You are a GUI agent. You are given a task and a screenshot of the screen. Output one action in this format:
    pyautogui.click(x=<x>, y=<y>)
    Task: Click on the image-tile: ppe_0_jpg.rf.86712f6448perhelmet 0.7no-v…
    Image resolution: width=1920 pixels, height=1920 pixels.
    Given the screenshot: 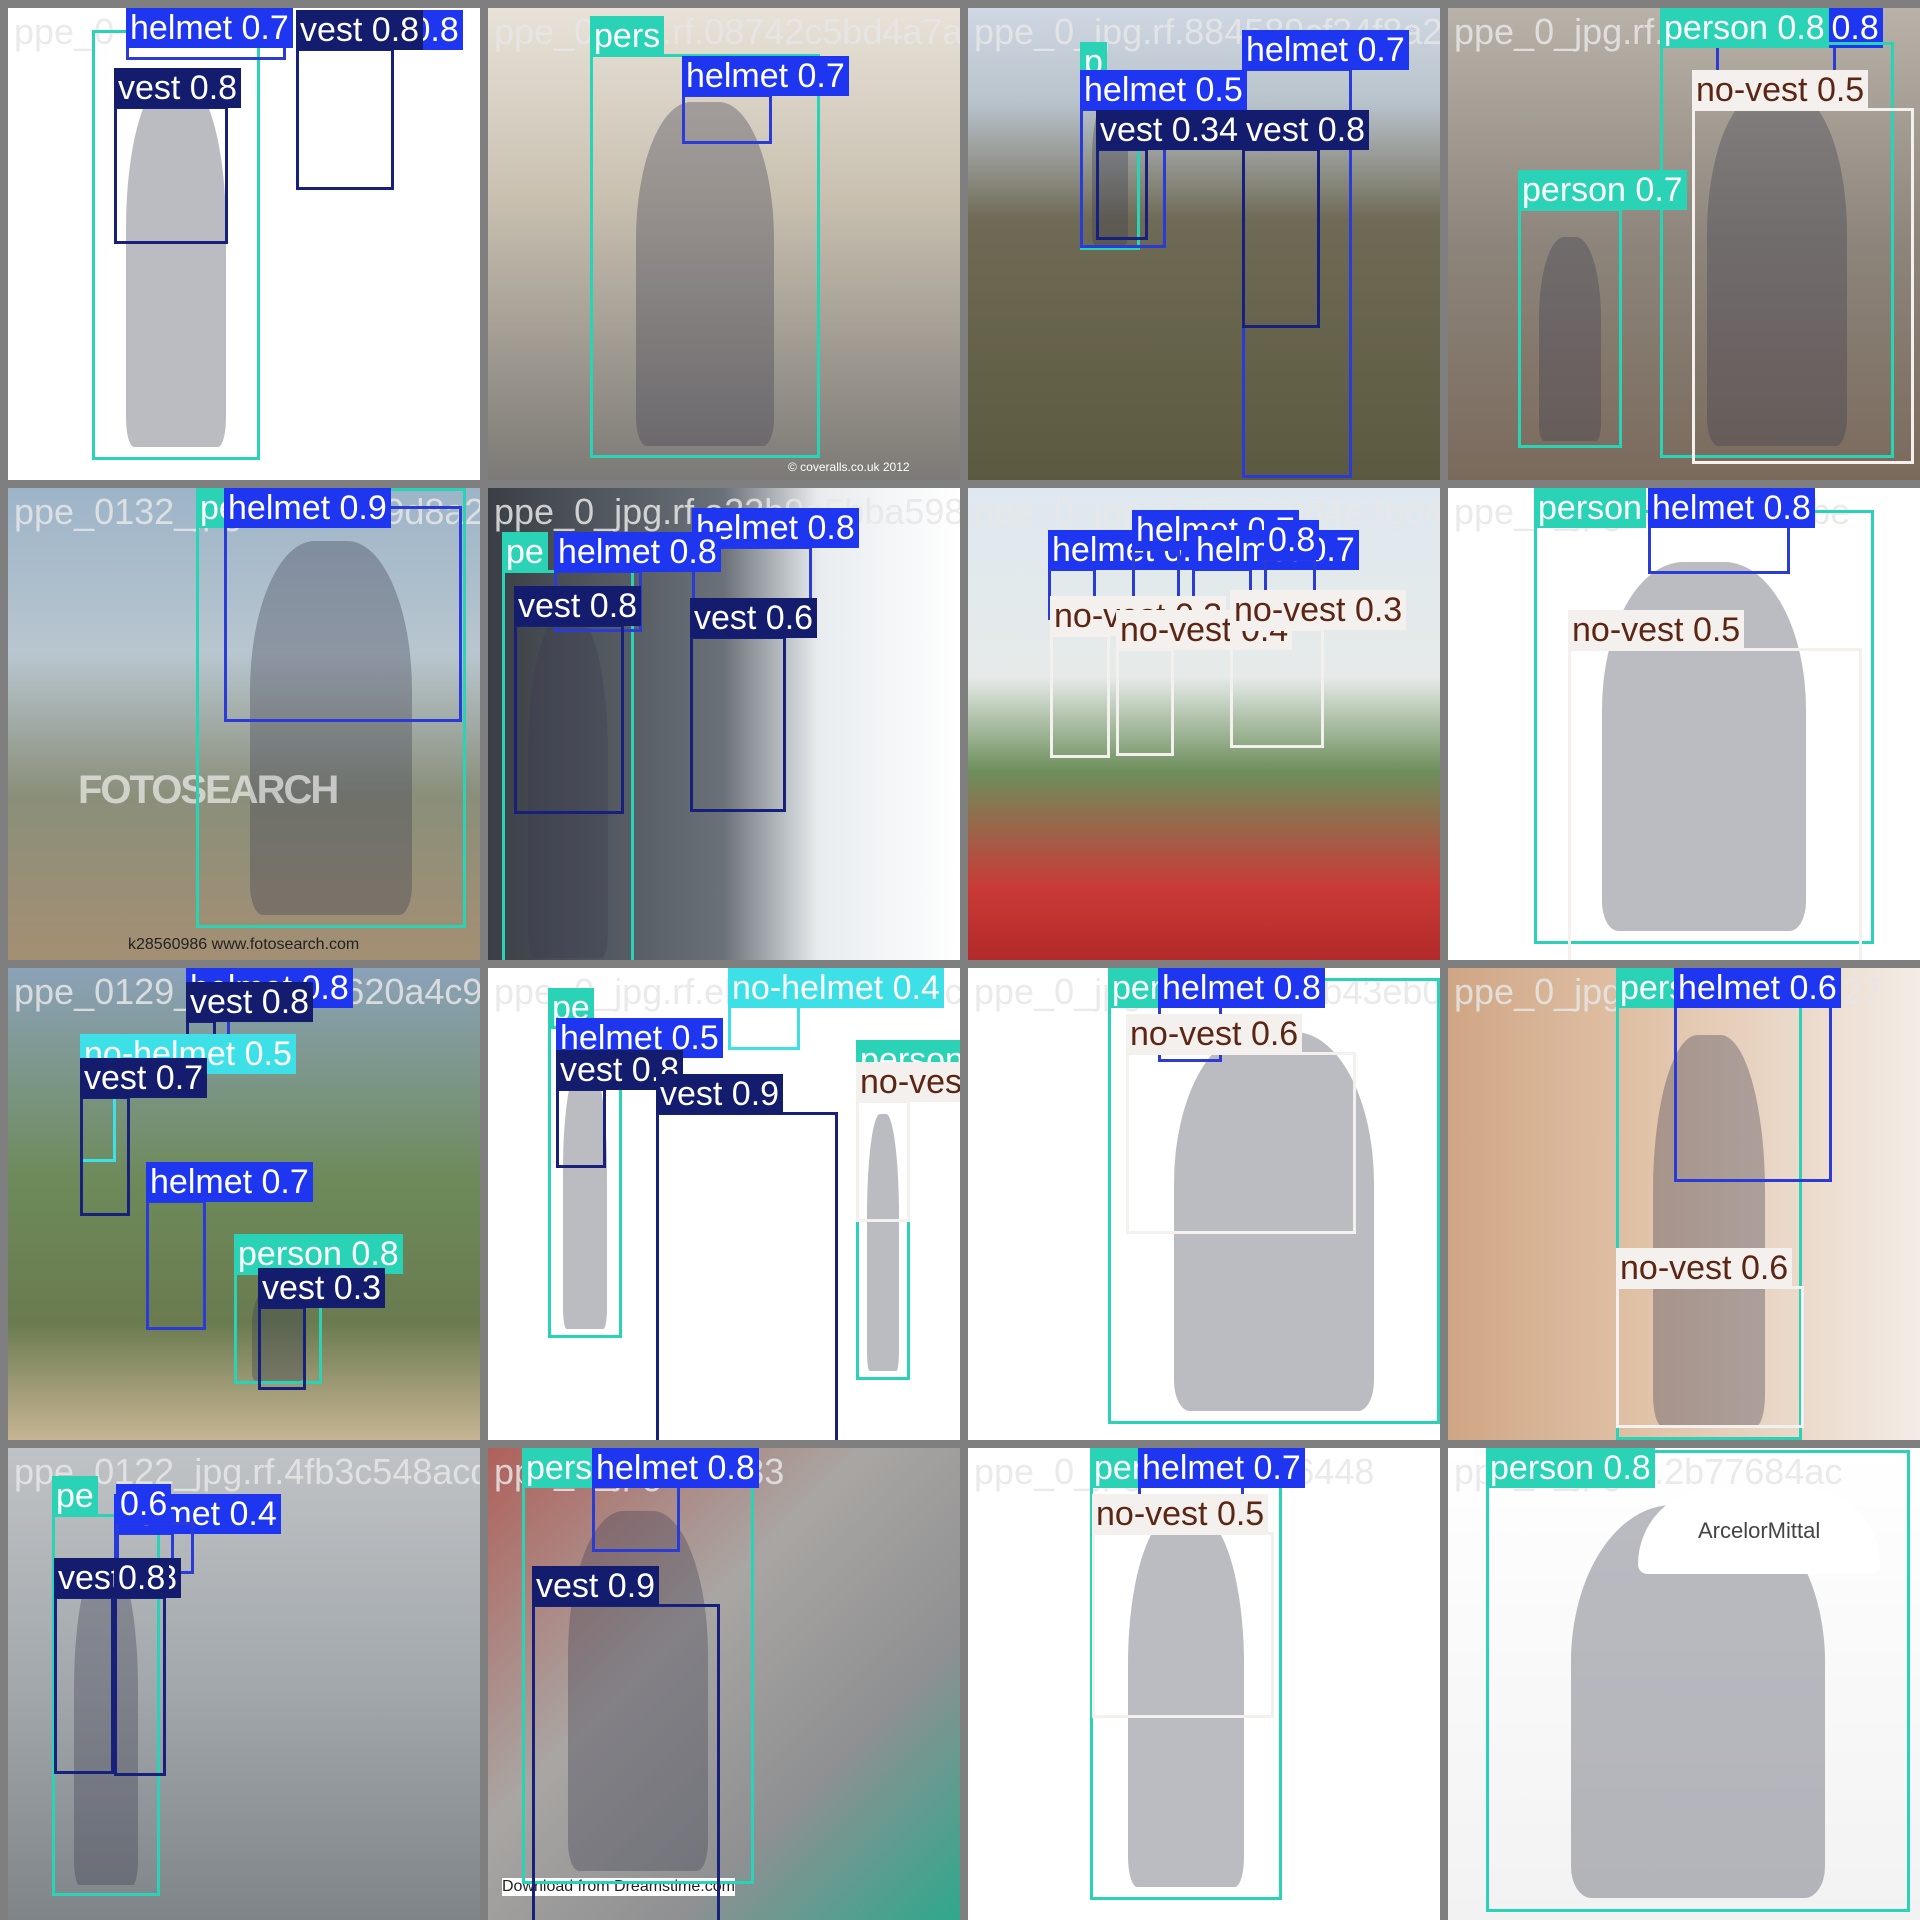 What is the action you would take?
    pyautogui.click(x=1204, y=1684)
    